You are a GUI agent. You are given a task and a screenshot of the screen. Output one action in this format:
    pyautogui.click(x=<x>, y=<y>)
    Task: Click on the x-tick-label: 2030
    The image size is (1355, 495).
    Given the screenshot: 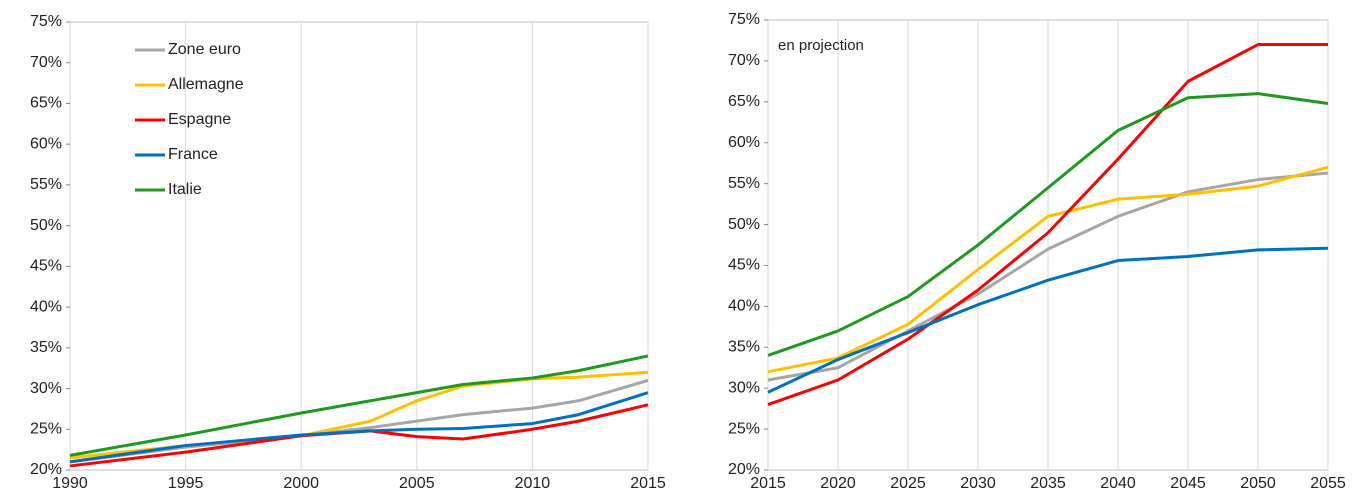 What is the action you would take?
    pyautogui.click(x=978, y=483)
    